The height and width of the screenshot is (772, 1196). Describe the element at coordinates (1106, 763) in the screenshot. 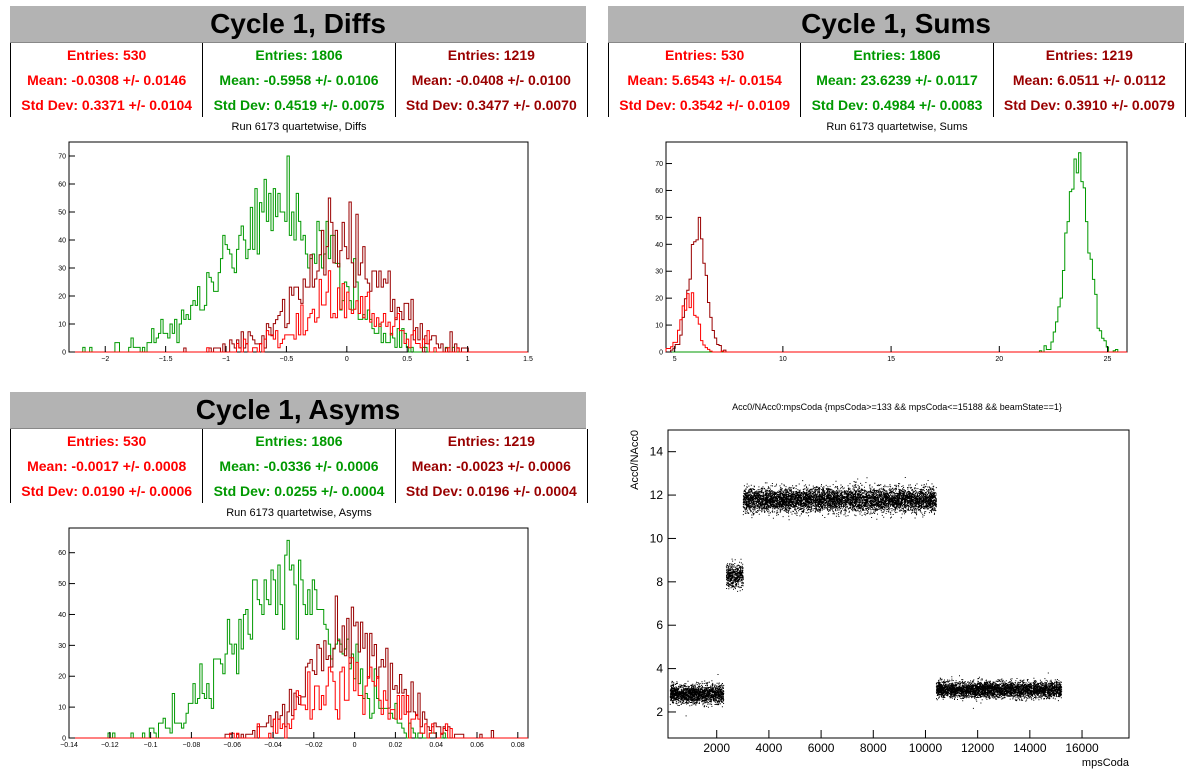

I see `x-axis-label: mpsCoda` at that location.